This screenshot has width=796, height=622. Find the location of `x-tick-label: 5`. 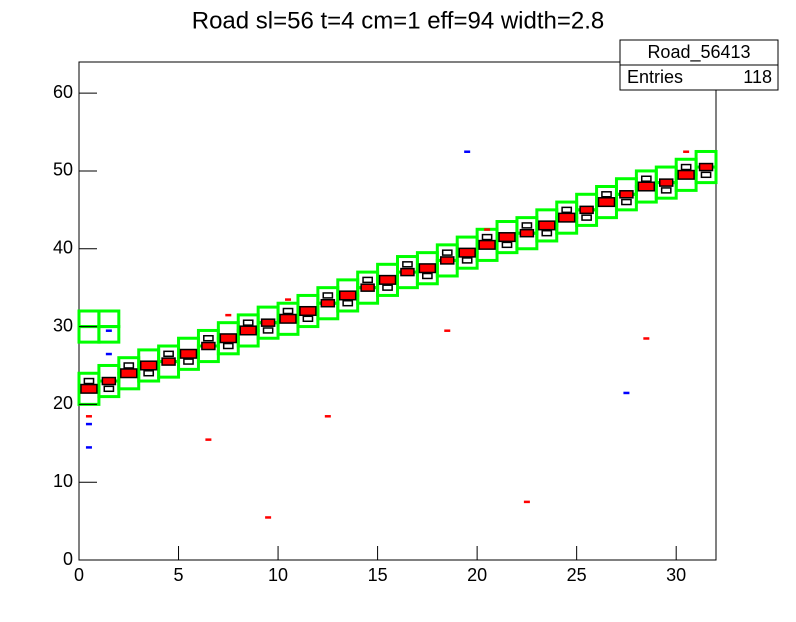

x-tick-label: 5 is located at coordinates (179, 575).